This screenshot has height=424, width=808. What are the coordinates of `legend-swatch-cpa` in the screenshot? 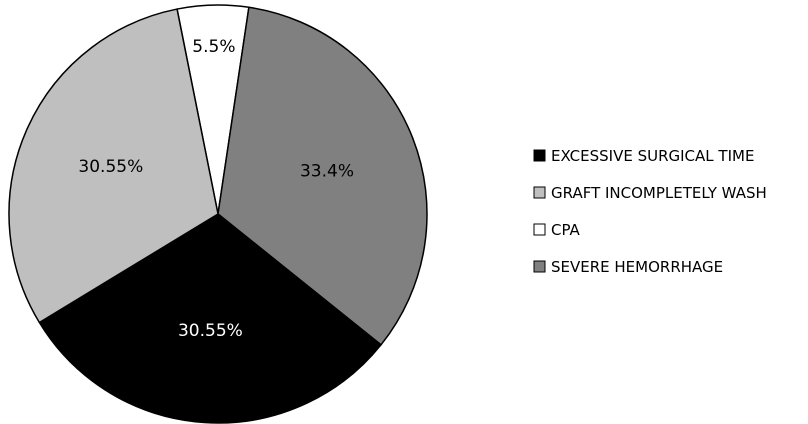 It's located at (539, 229).